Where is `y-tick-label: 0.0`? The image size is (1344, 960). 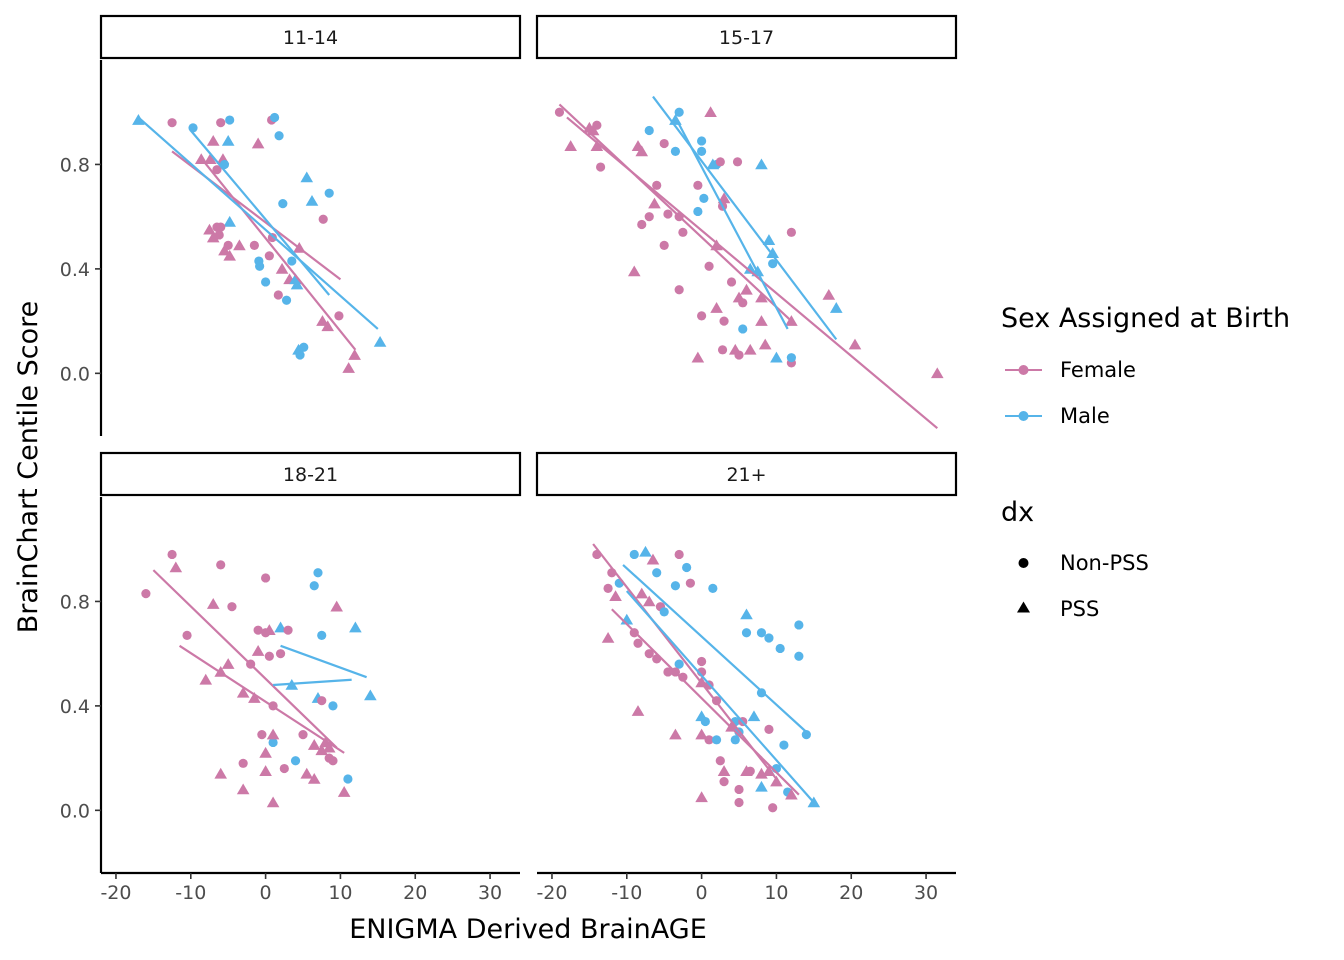
y-tick-label: 0.0 is located at coordinates (75, 811).